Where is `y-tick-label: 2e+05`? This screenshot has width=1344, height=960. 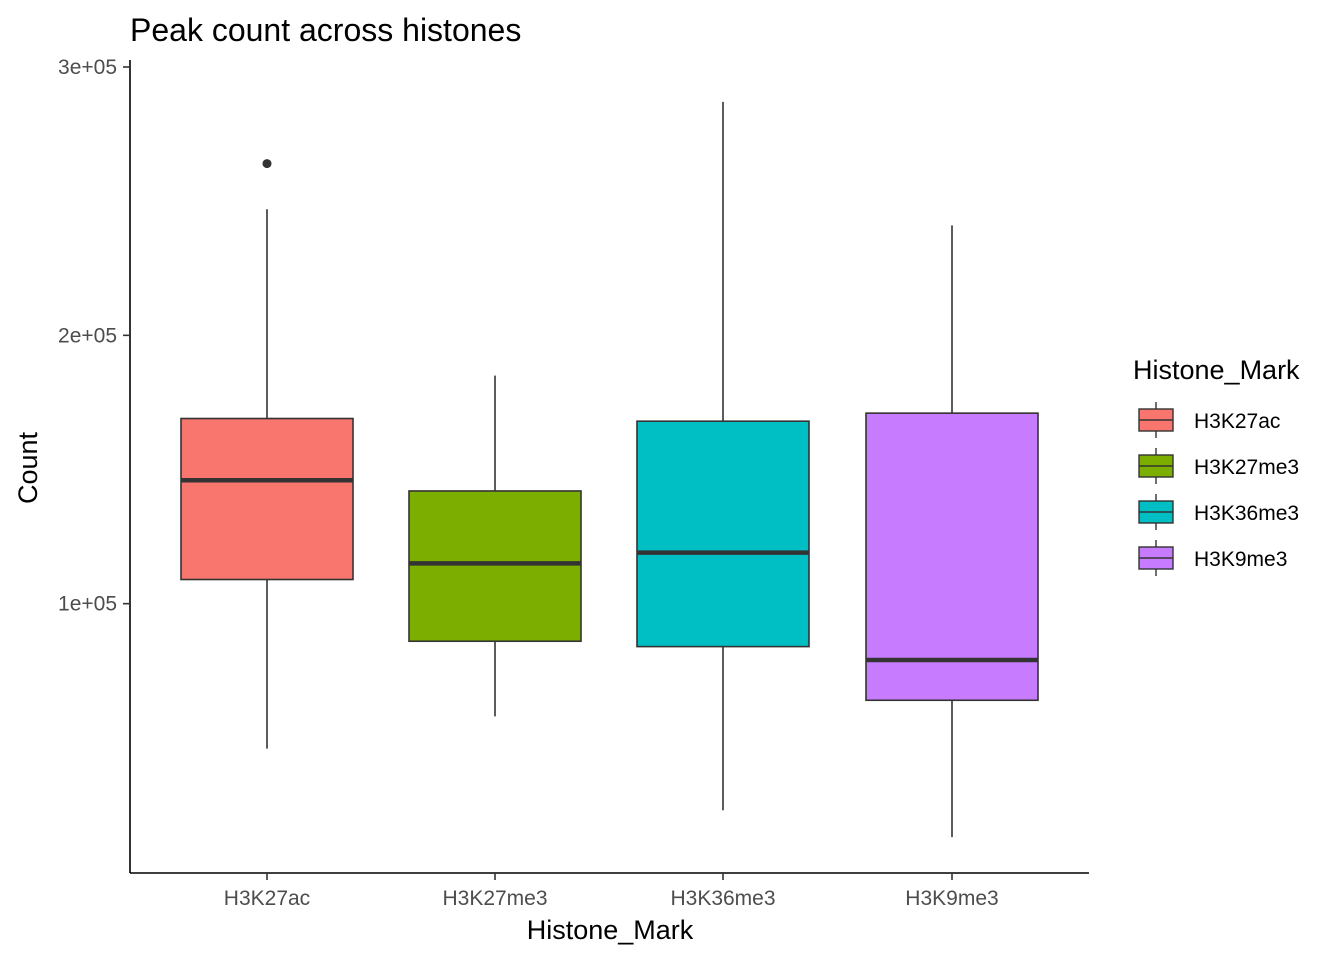 y-tick-label: 2e+05 is located at coordinates (87, 335).